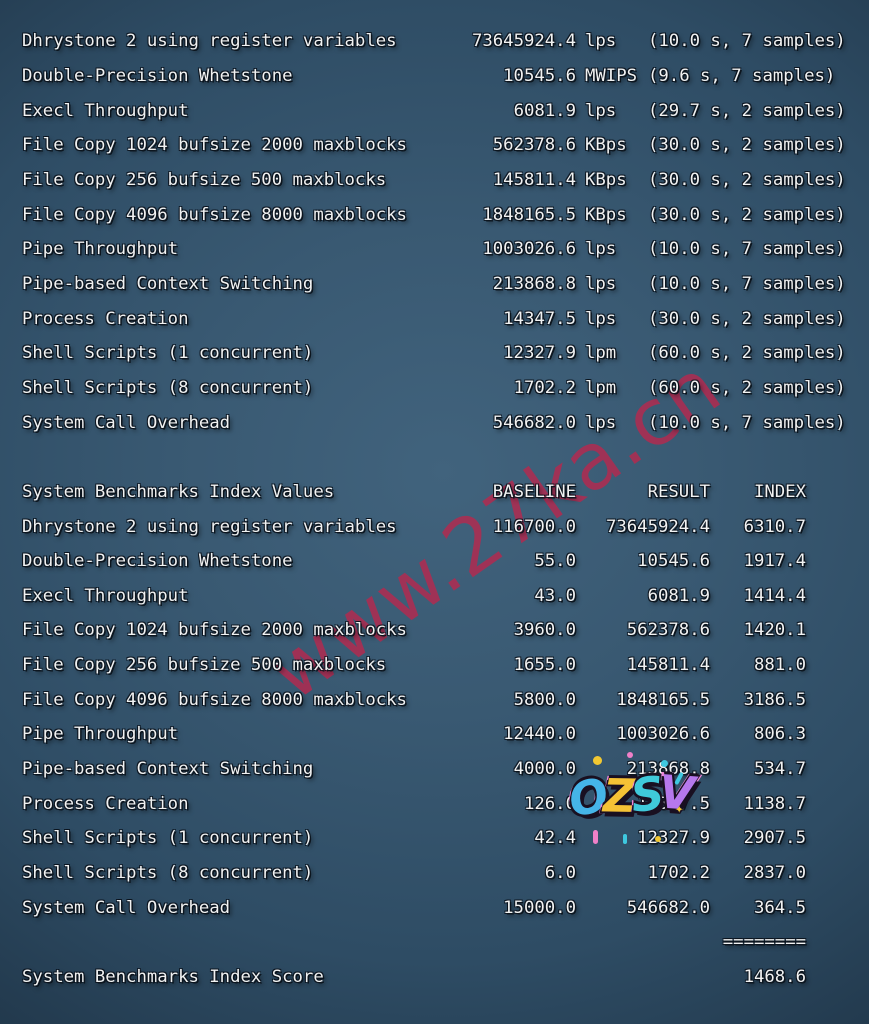  What do you see at coordinates (742, 75) in the screenshot?
I see `benchmark-samples: (9.6 s, 7 samples)` at bounding box center [742, 75].